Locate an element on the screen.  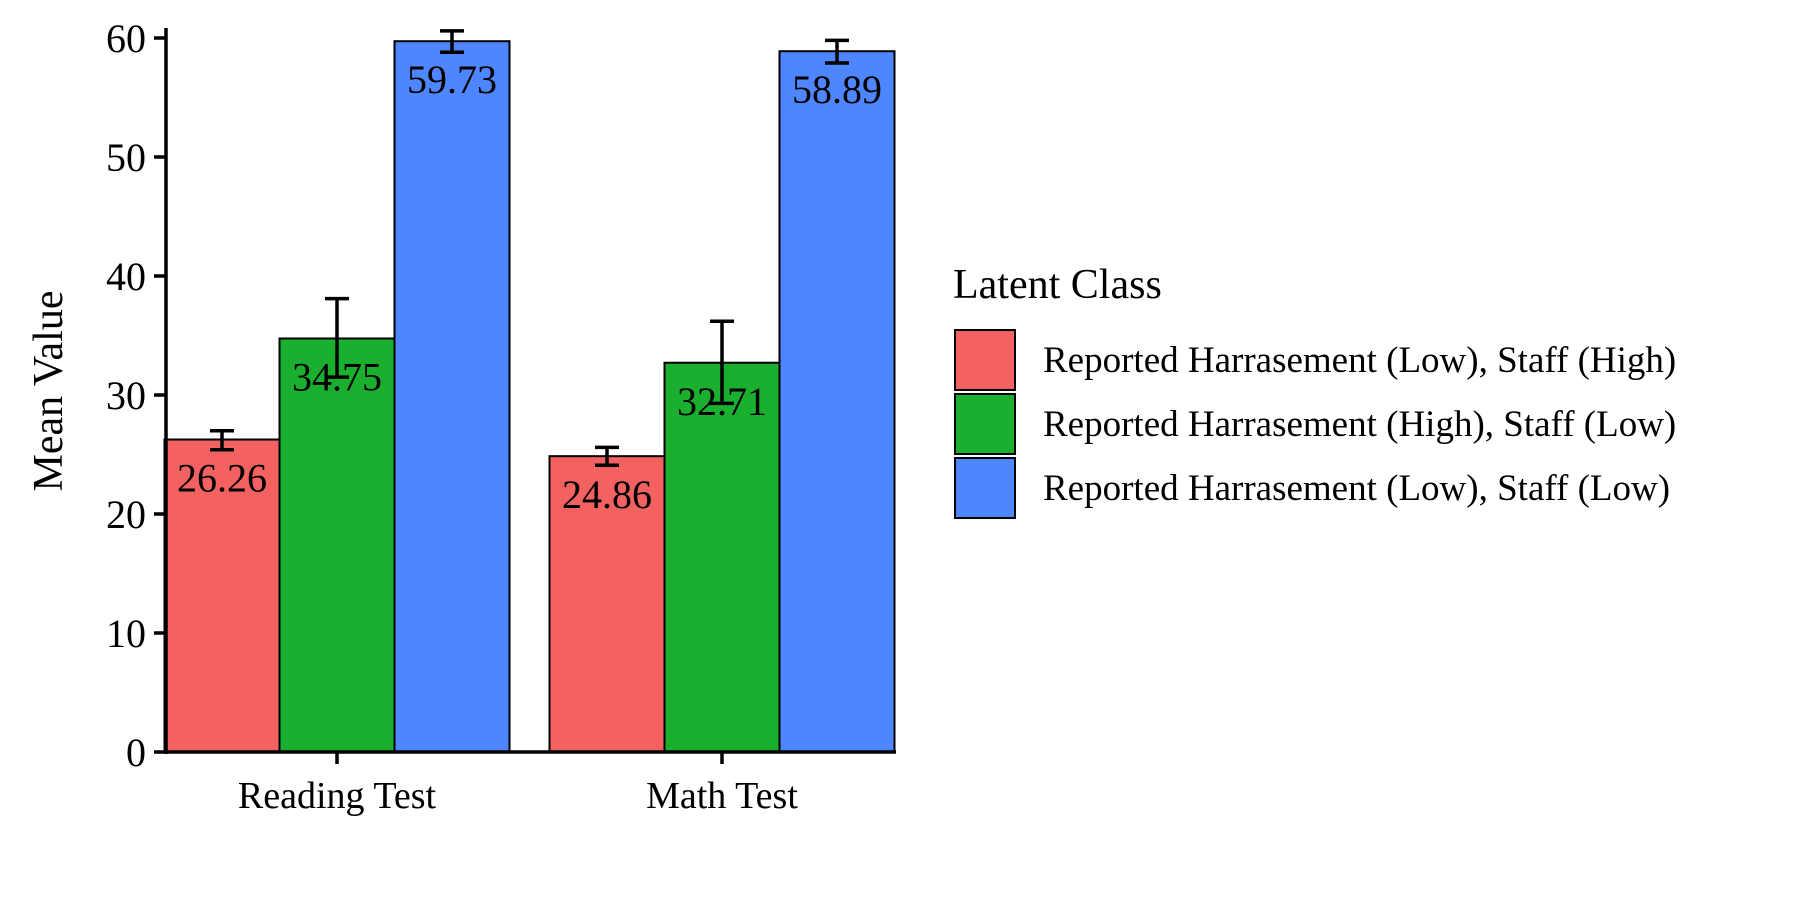
legend-item-1: Reported Harrasement (High), Staff (Low) is located at coordinates (1315, 424).